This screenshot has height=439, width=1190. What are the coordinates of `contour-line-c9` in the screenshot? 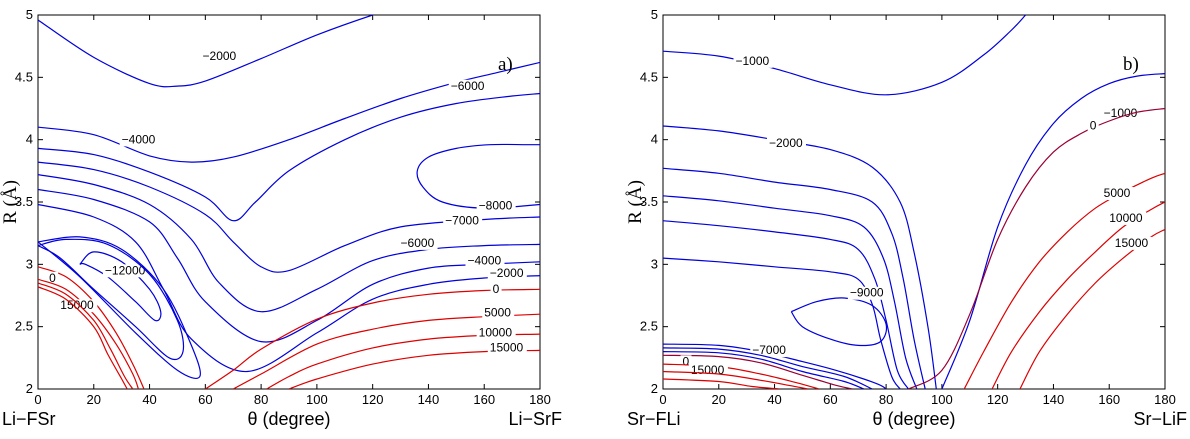 It's located at (764, 370).